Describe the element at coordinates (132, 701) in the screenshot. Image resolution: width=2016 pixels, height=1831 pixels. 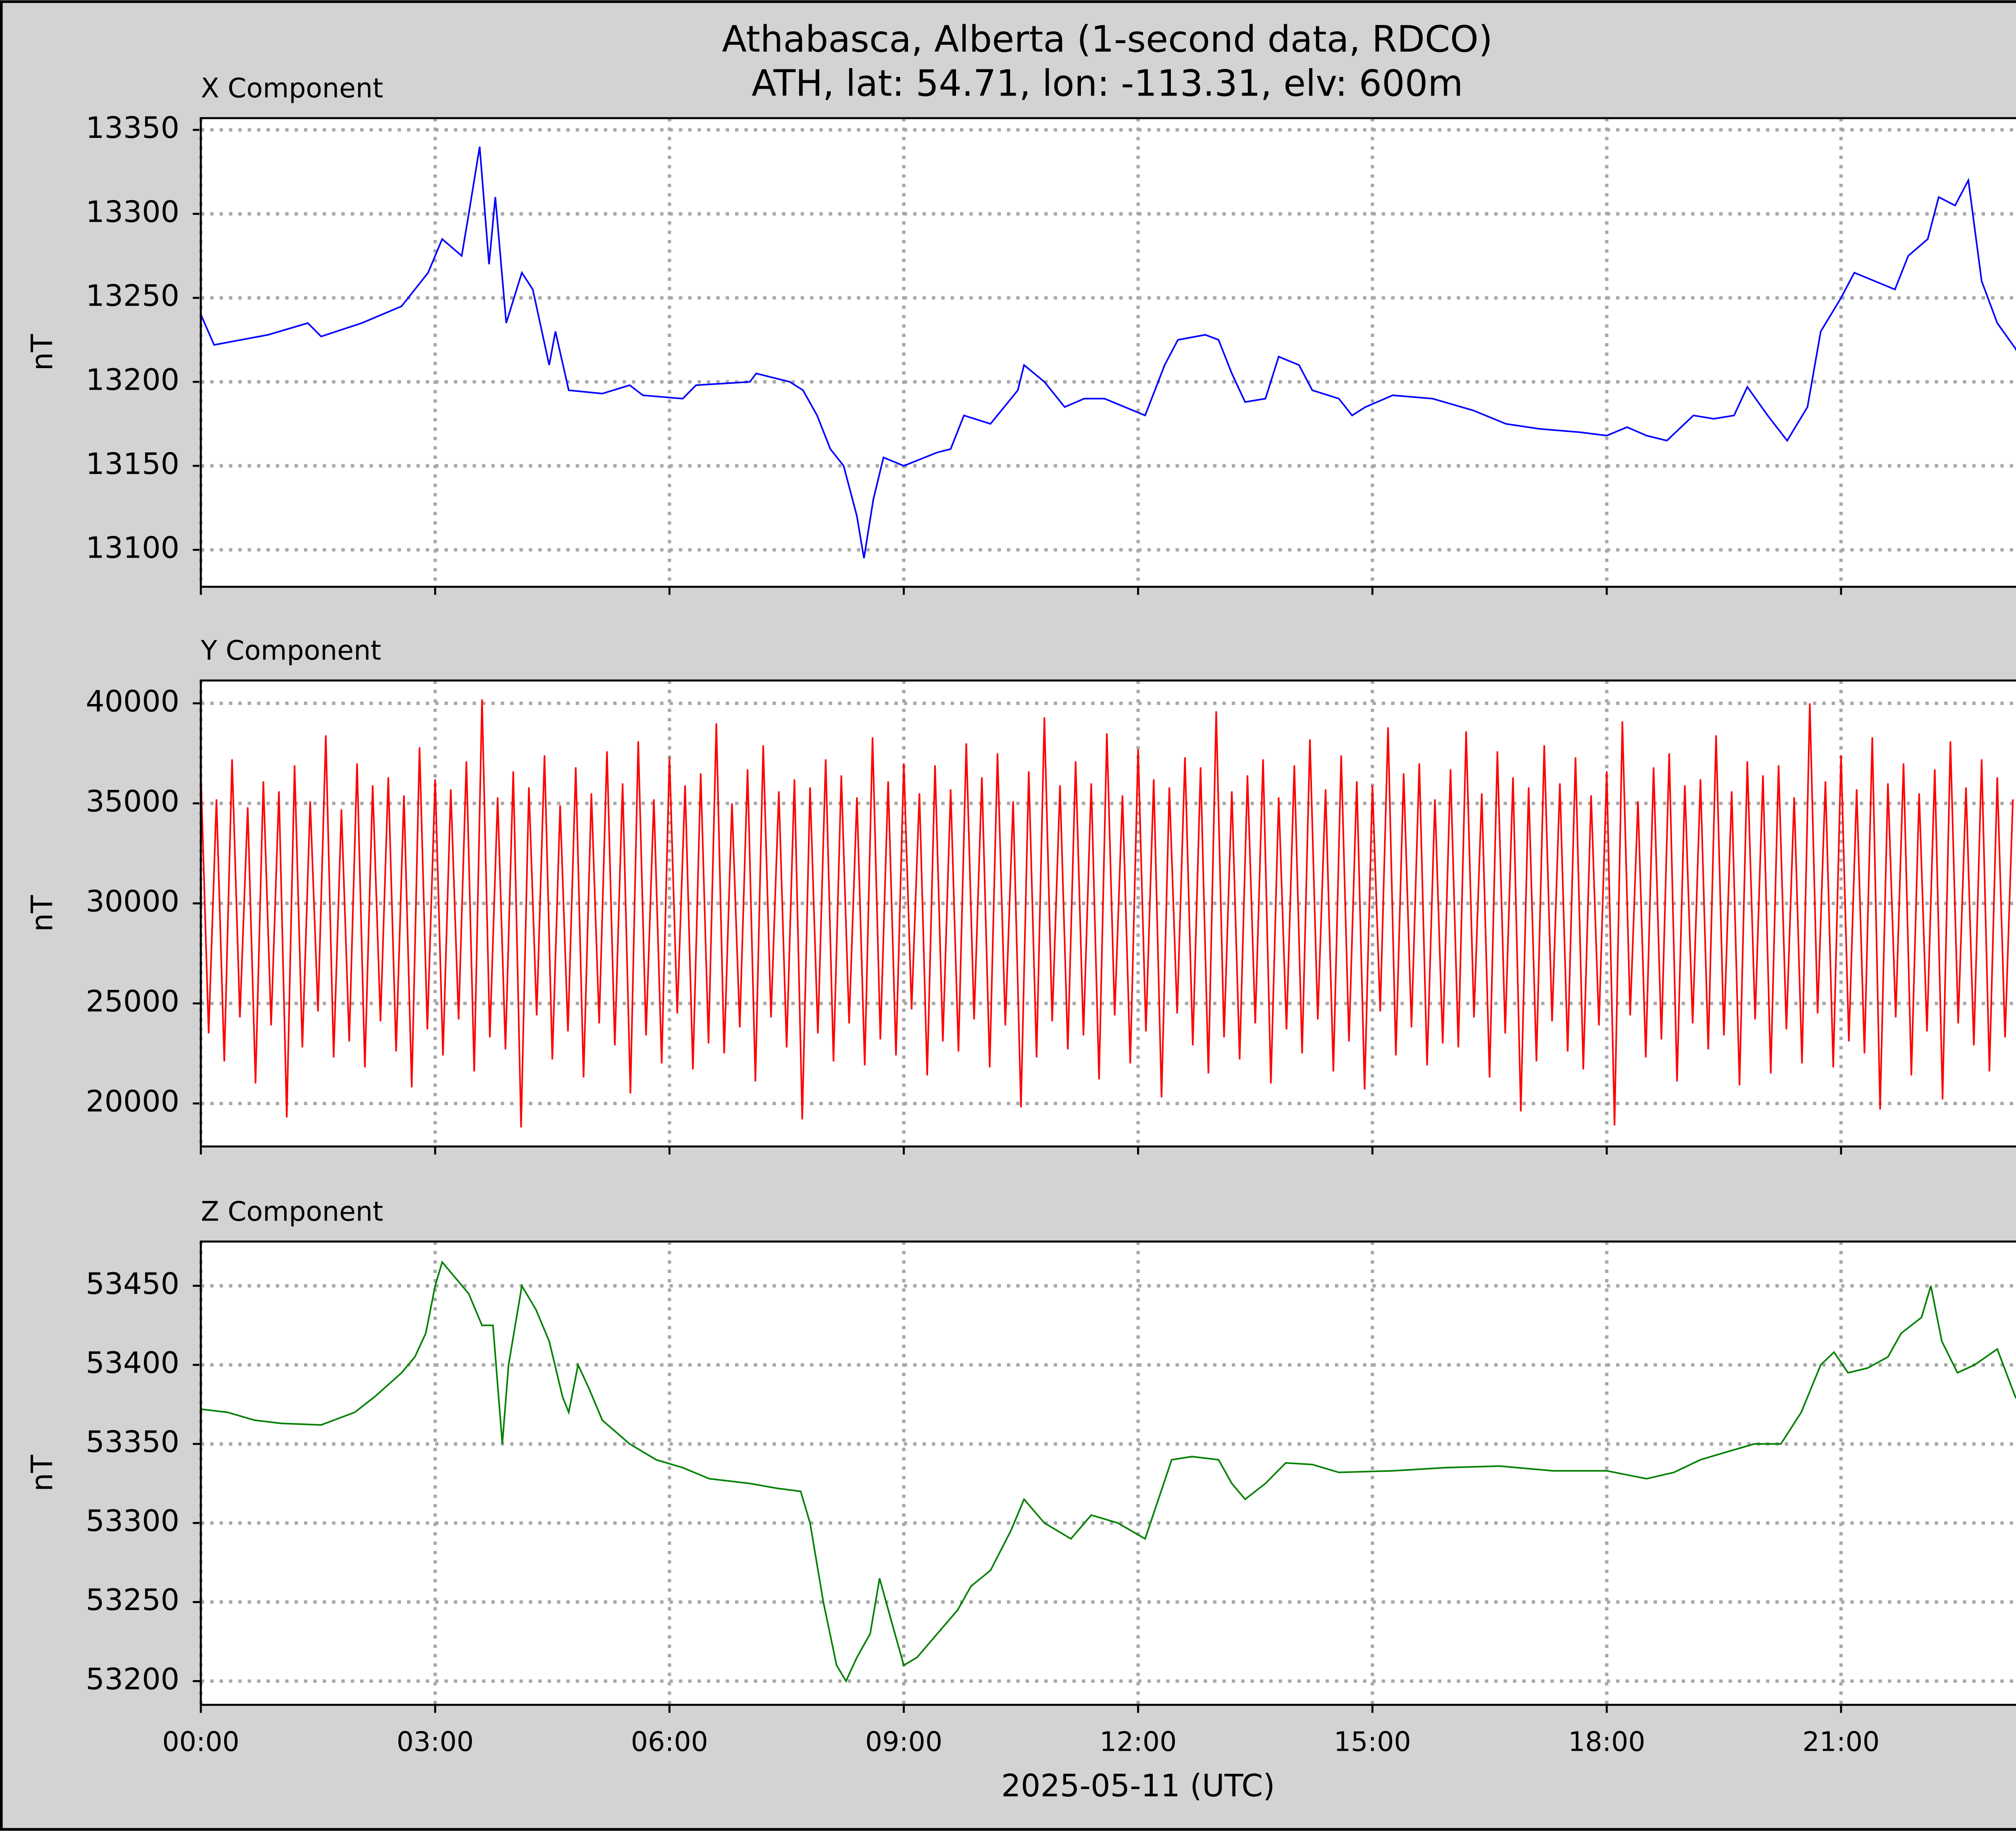
I see `y-tick-label: 40000` at that location.